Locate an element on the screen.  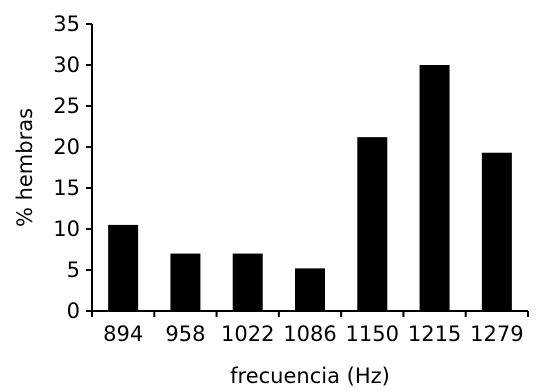
y-tick-label: 15 is located at coordinates (66, 188).